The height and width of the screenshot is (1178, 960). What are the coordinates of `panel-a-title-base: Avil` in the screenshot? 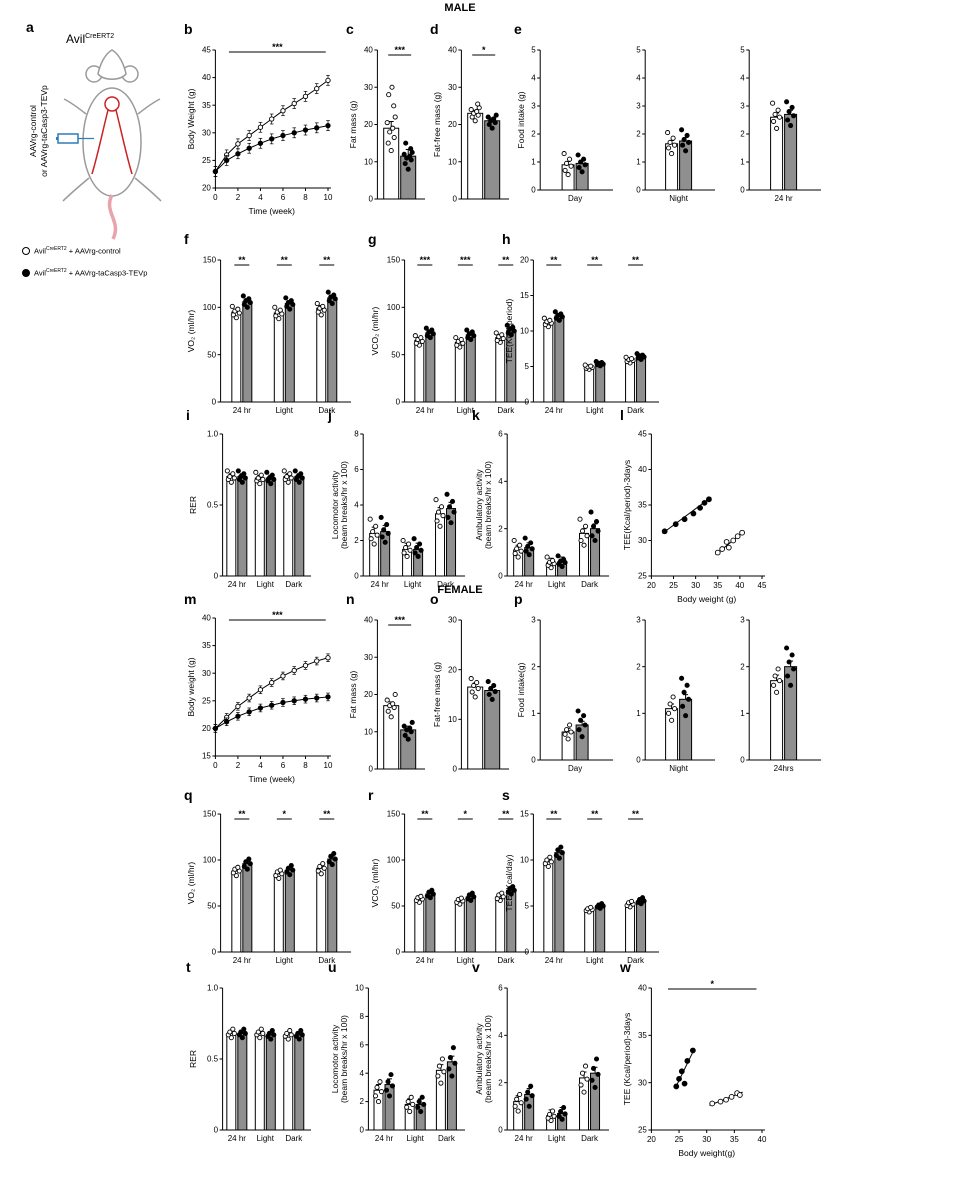 It's located at (76, 39).